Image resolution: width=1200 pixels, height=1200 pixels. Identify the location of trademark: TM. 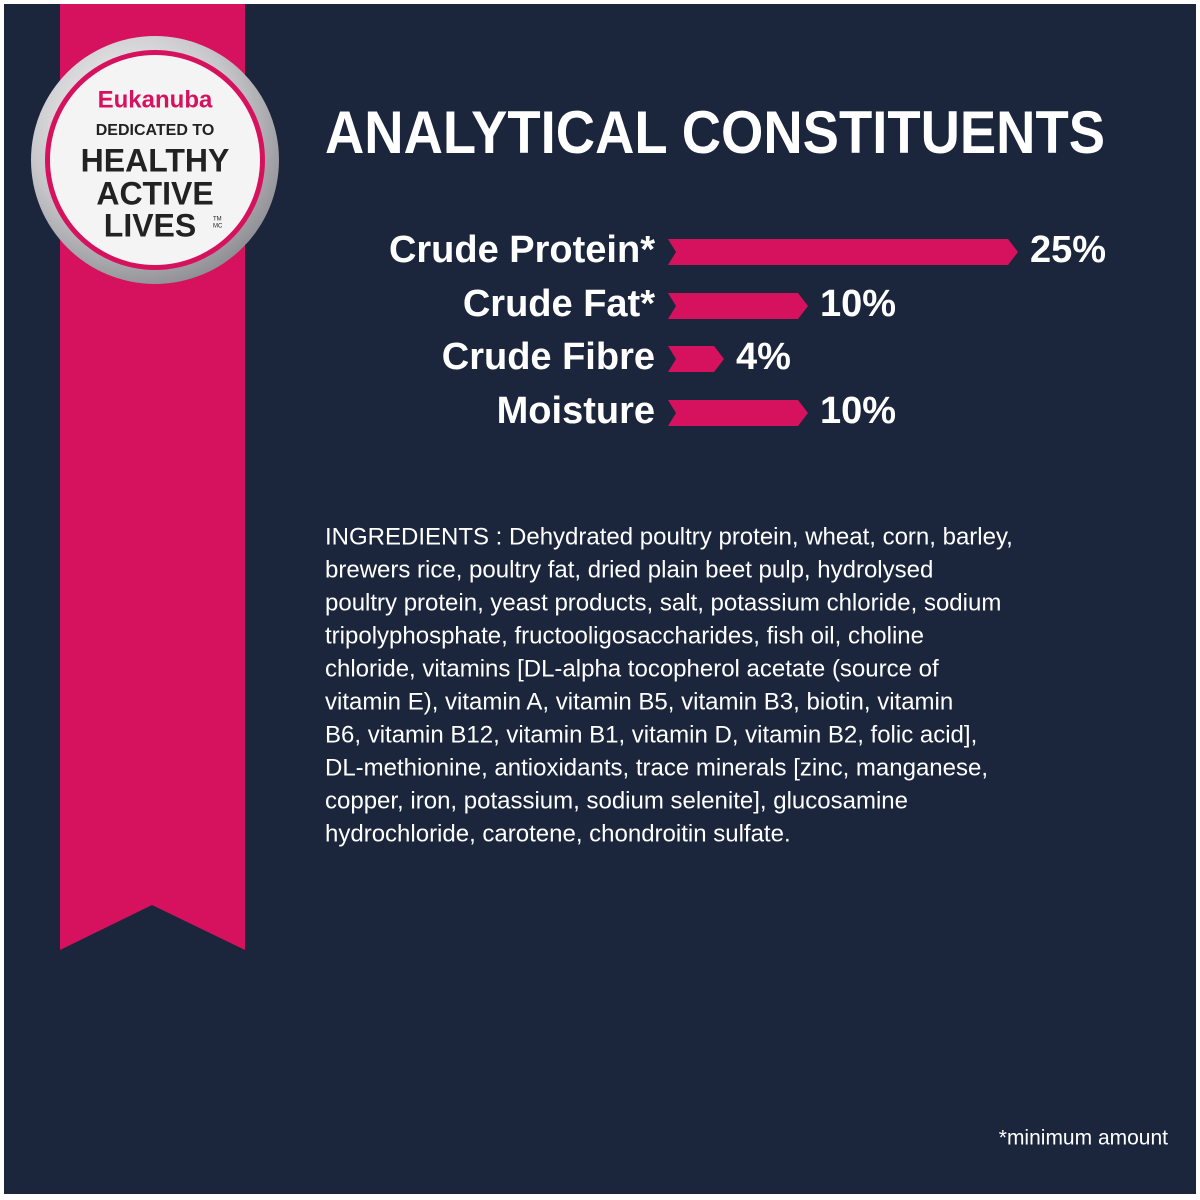
(217, 220).